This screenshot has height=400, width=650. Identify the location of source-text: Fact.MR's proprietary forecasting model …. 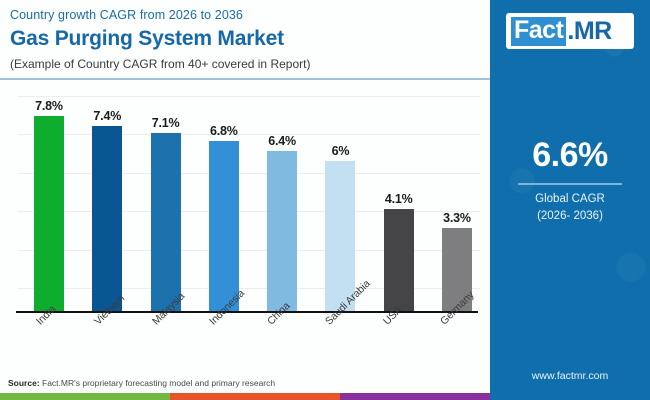
(157, 383).